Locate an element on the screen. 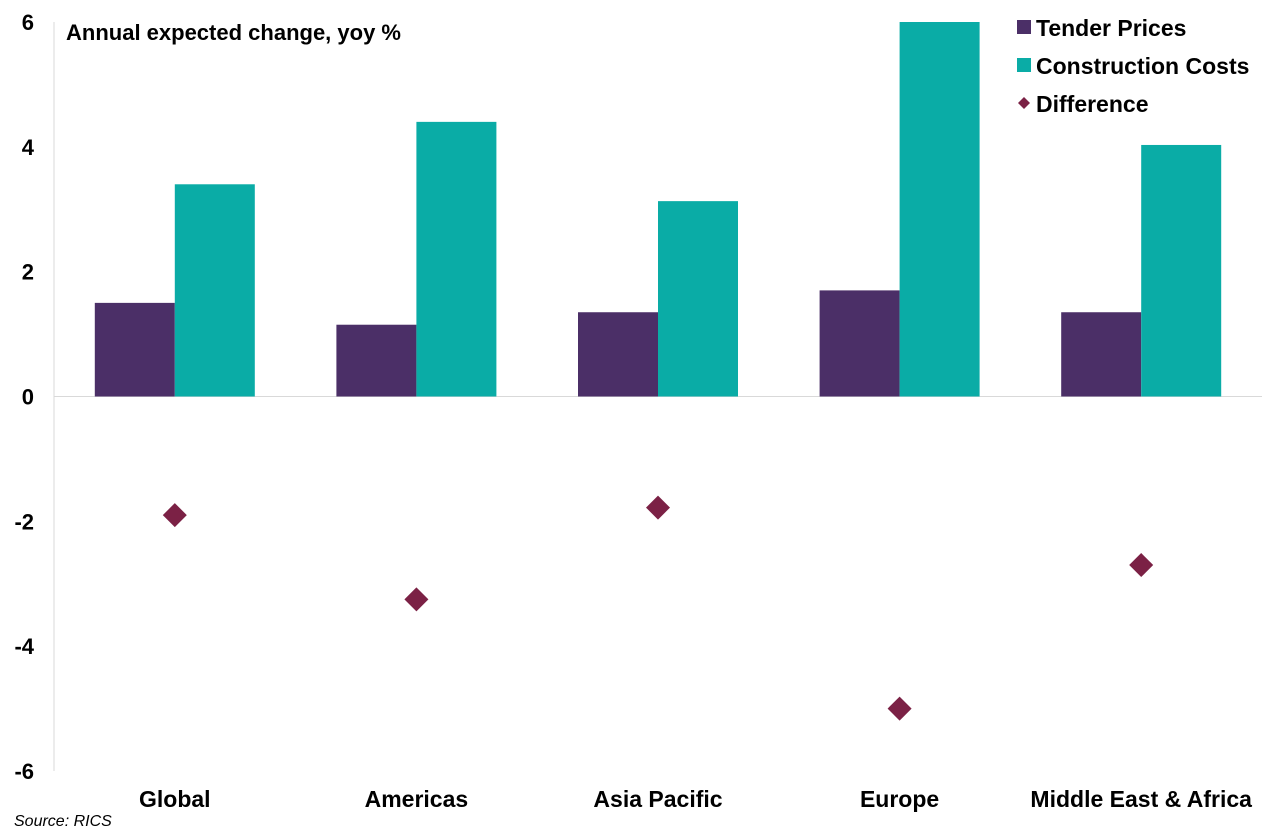 The width and height of the screenshot is (1280, 839). legend-label: Tender Prices is located at coordinates (1111, 28).